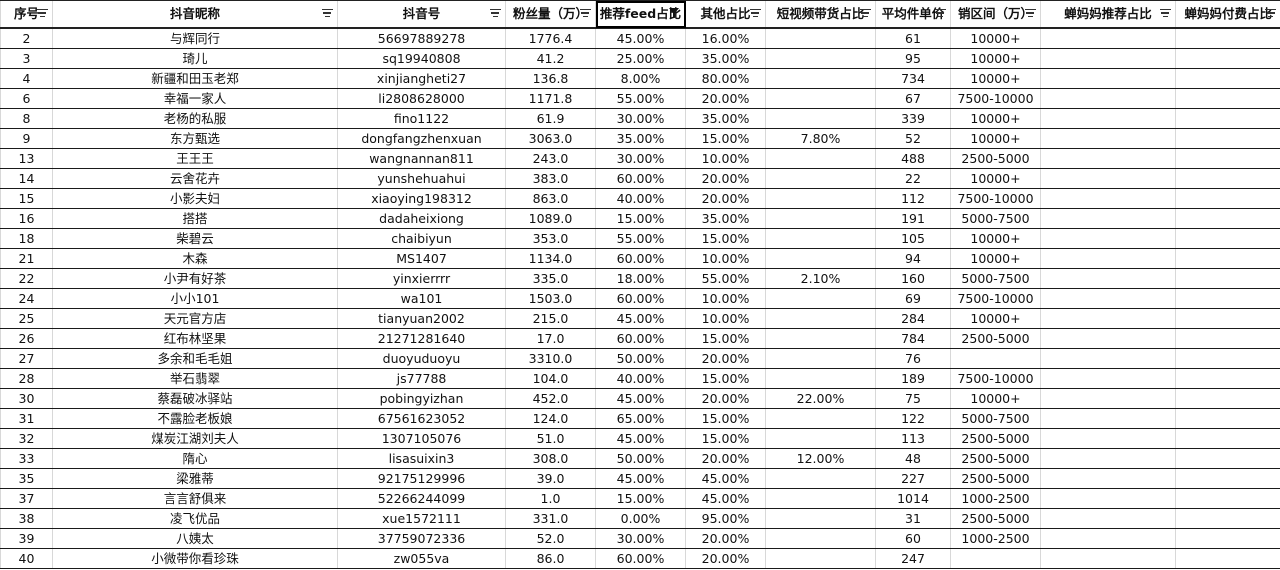 This screenshot has width=1280, height=570. I want to click on cell-feed: 15.00%, so click(640, 218).